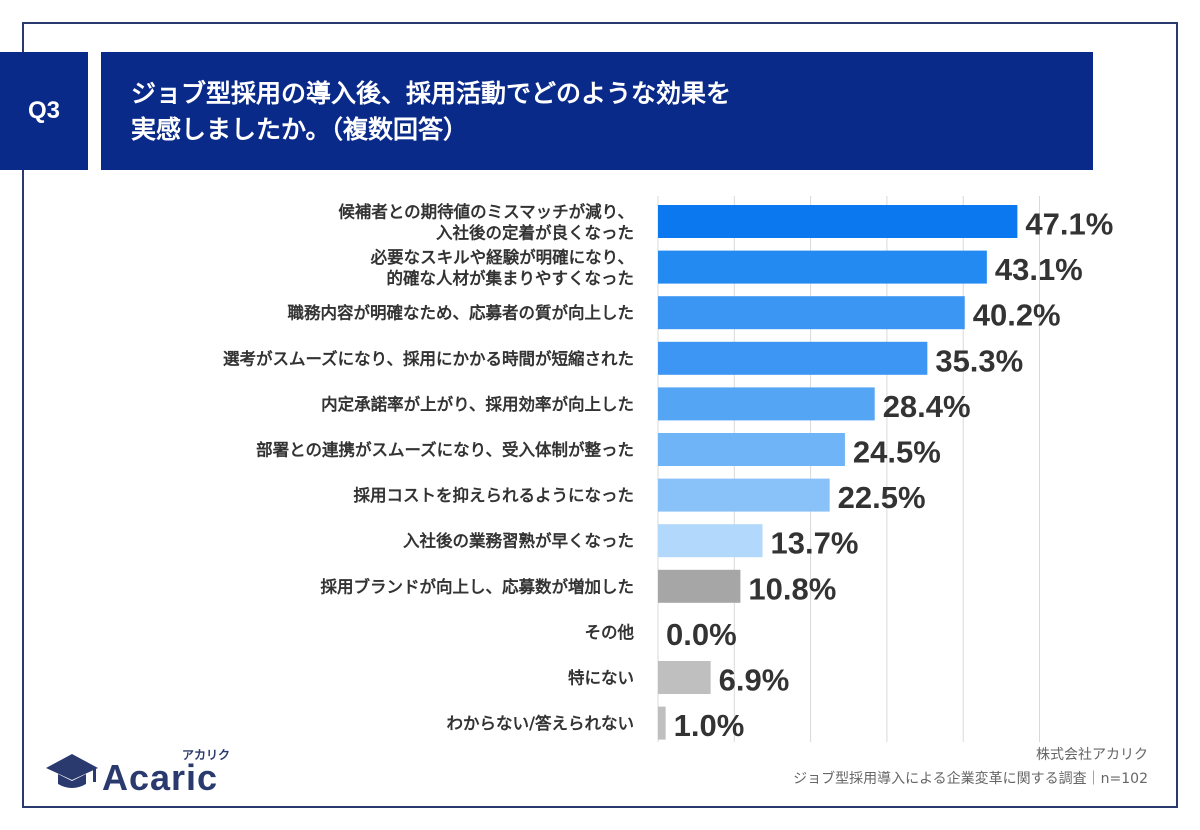 The width and height of the screenshot is (1200, 830). I want to click on category-label: 内定承諾率が上がり、採用効率が向上した, so click(477, 404).